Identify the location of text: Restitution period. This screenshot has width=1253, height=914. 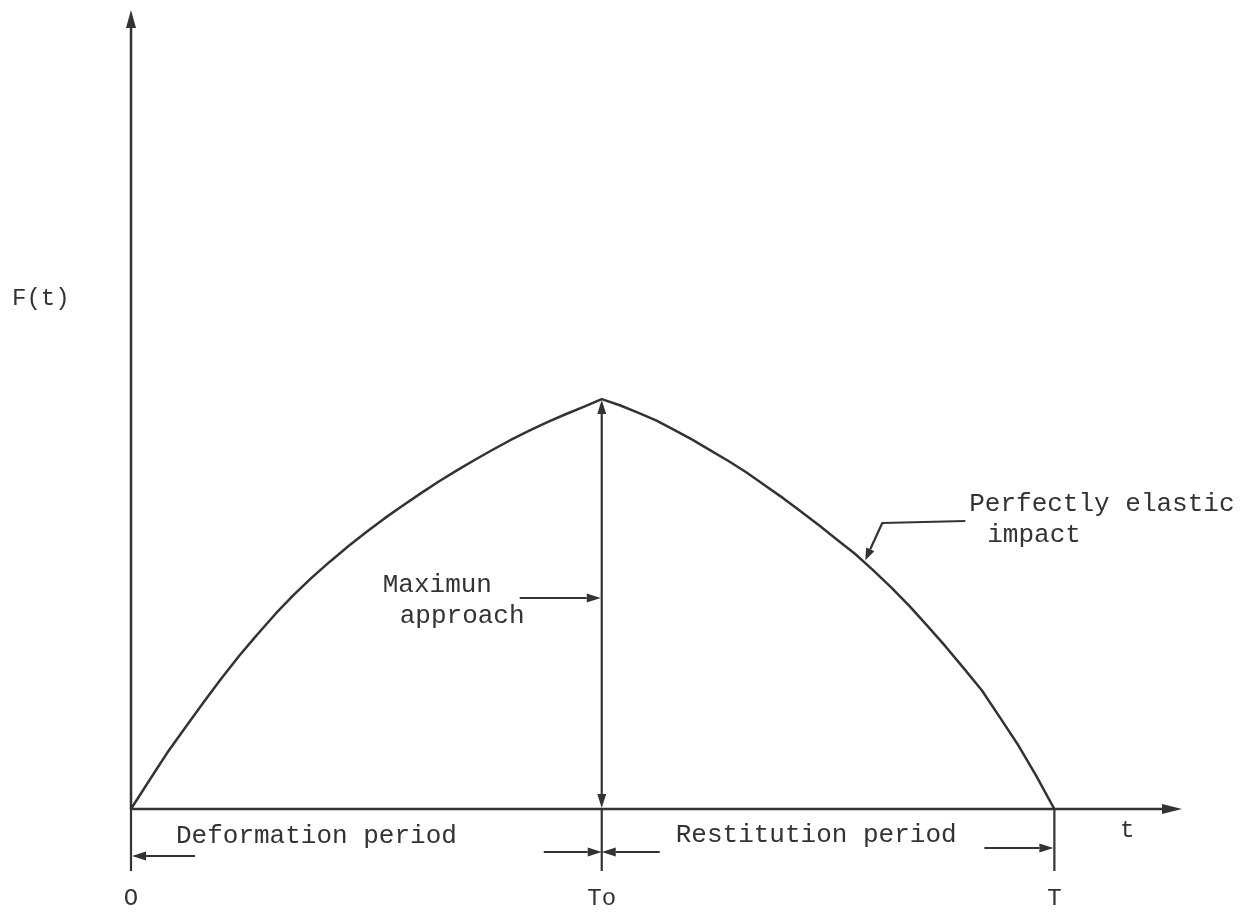
(816, 835).